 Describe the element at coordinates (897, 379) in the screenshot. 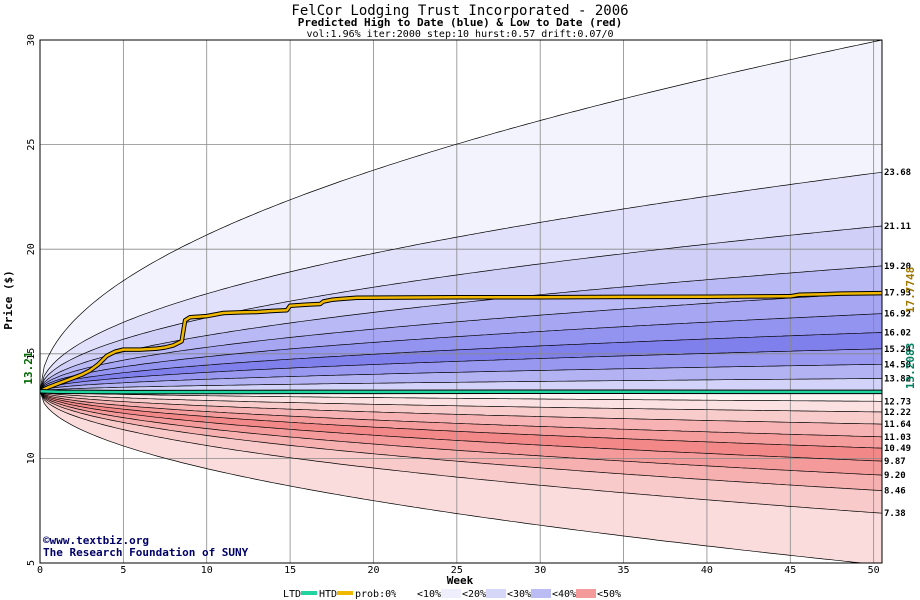

I see `high-band-end-label: 13.82` at that location.